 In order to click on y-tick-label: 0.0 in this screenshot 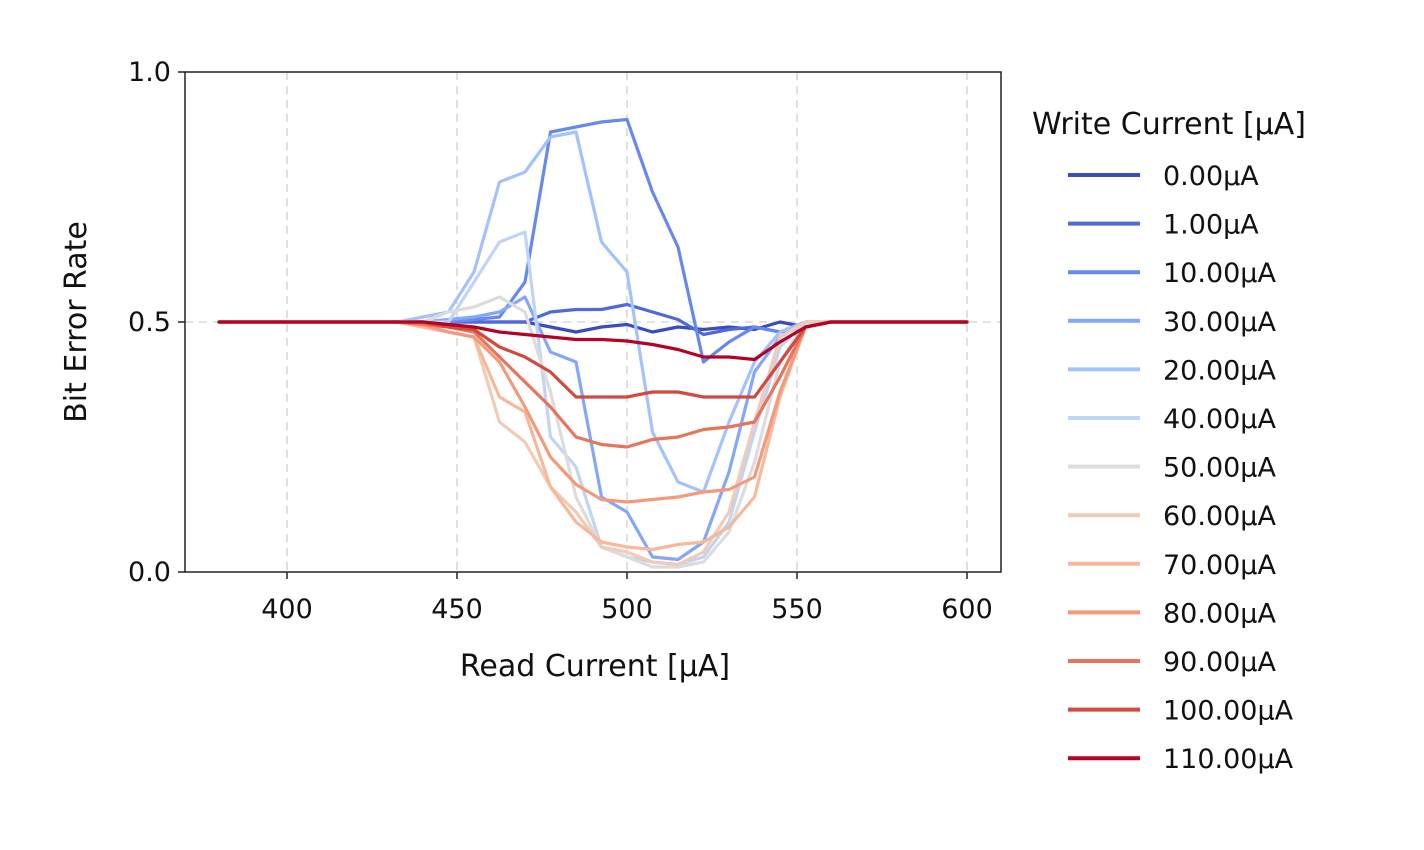, I will do `click(149, 572)`.